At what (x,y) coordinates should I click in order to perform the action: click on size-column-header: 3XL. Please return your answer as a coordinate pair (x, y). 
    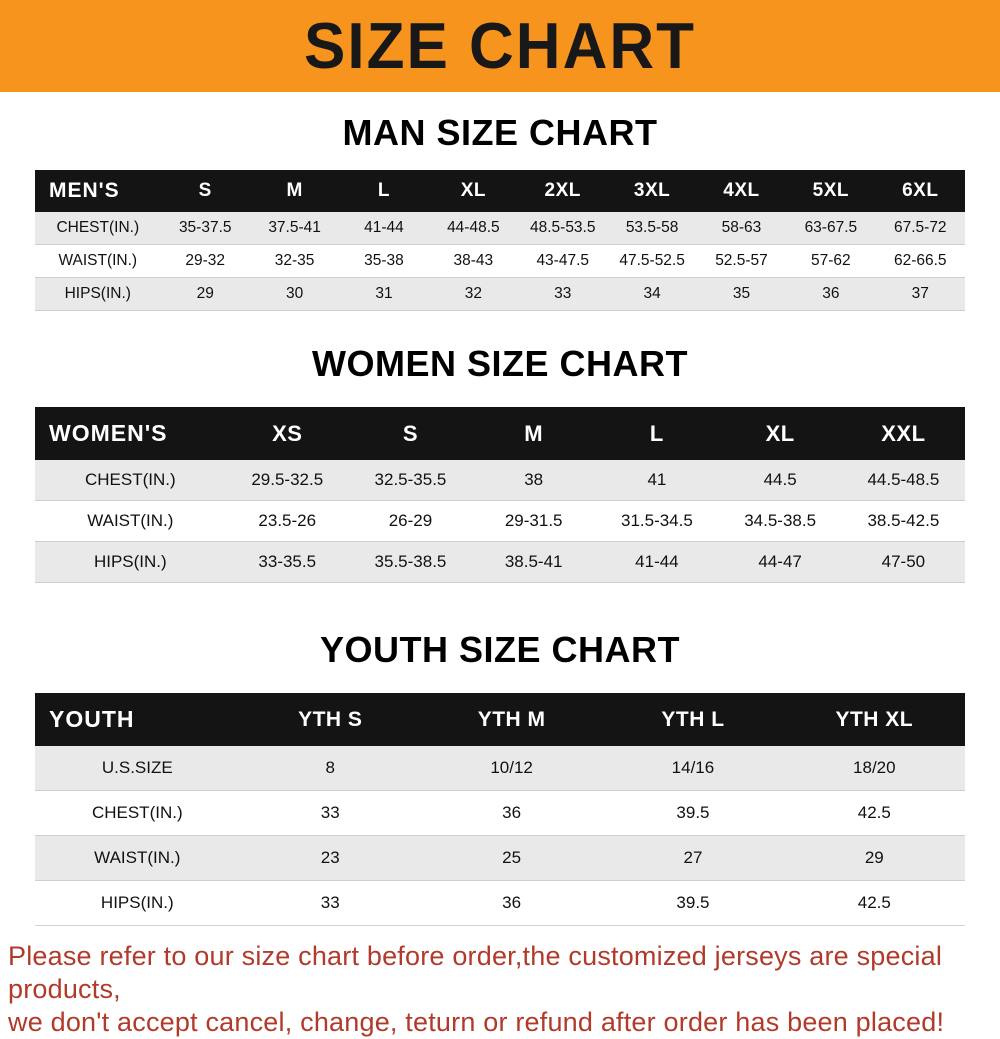
    Looking at the image, I should click on (652, 191).